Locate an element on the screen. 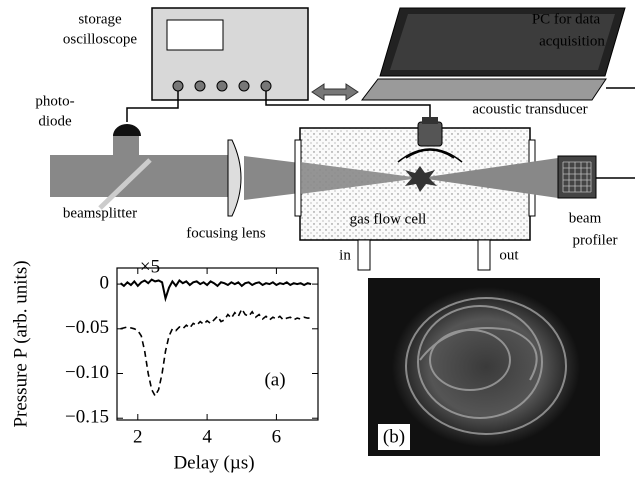 This screenshot has height=479, width=635. label: beam is located at coordinates (585, 218).